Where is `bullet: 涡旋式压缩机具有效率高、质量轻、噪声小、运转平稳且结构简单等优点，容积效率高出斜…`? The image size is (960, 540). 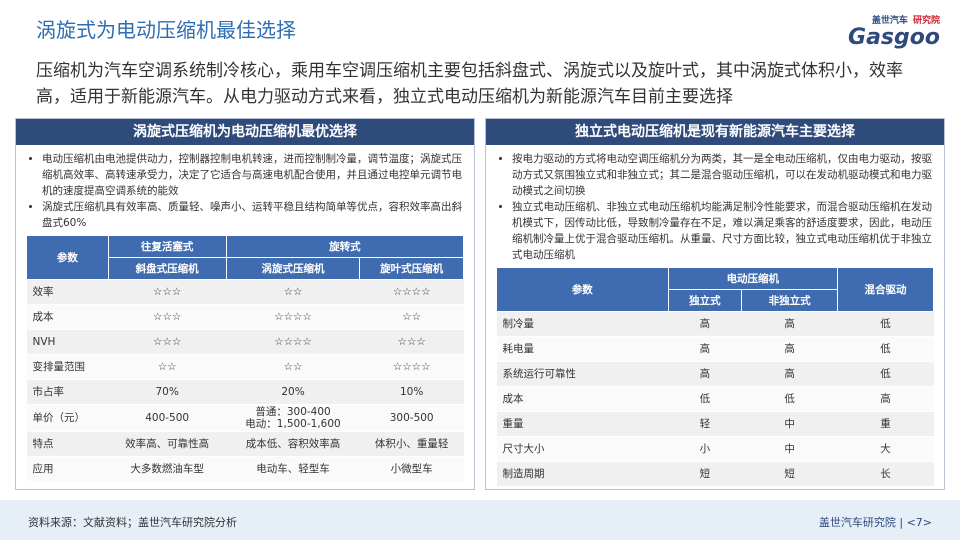 bullet: 涡旋式压缩机具有效率高、质量轻、噪声小、运转平稳且结构简单等优点，容积效率高出斜… is located at coordinates (253, 215).